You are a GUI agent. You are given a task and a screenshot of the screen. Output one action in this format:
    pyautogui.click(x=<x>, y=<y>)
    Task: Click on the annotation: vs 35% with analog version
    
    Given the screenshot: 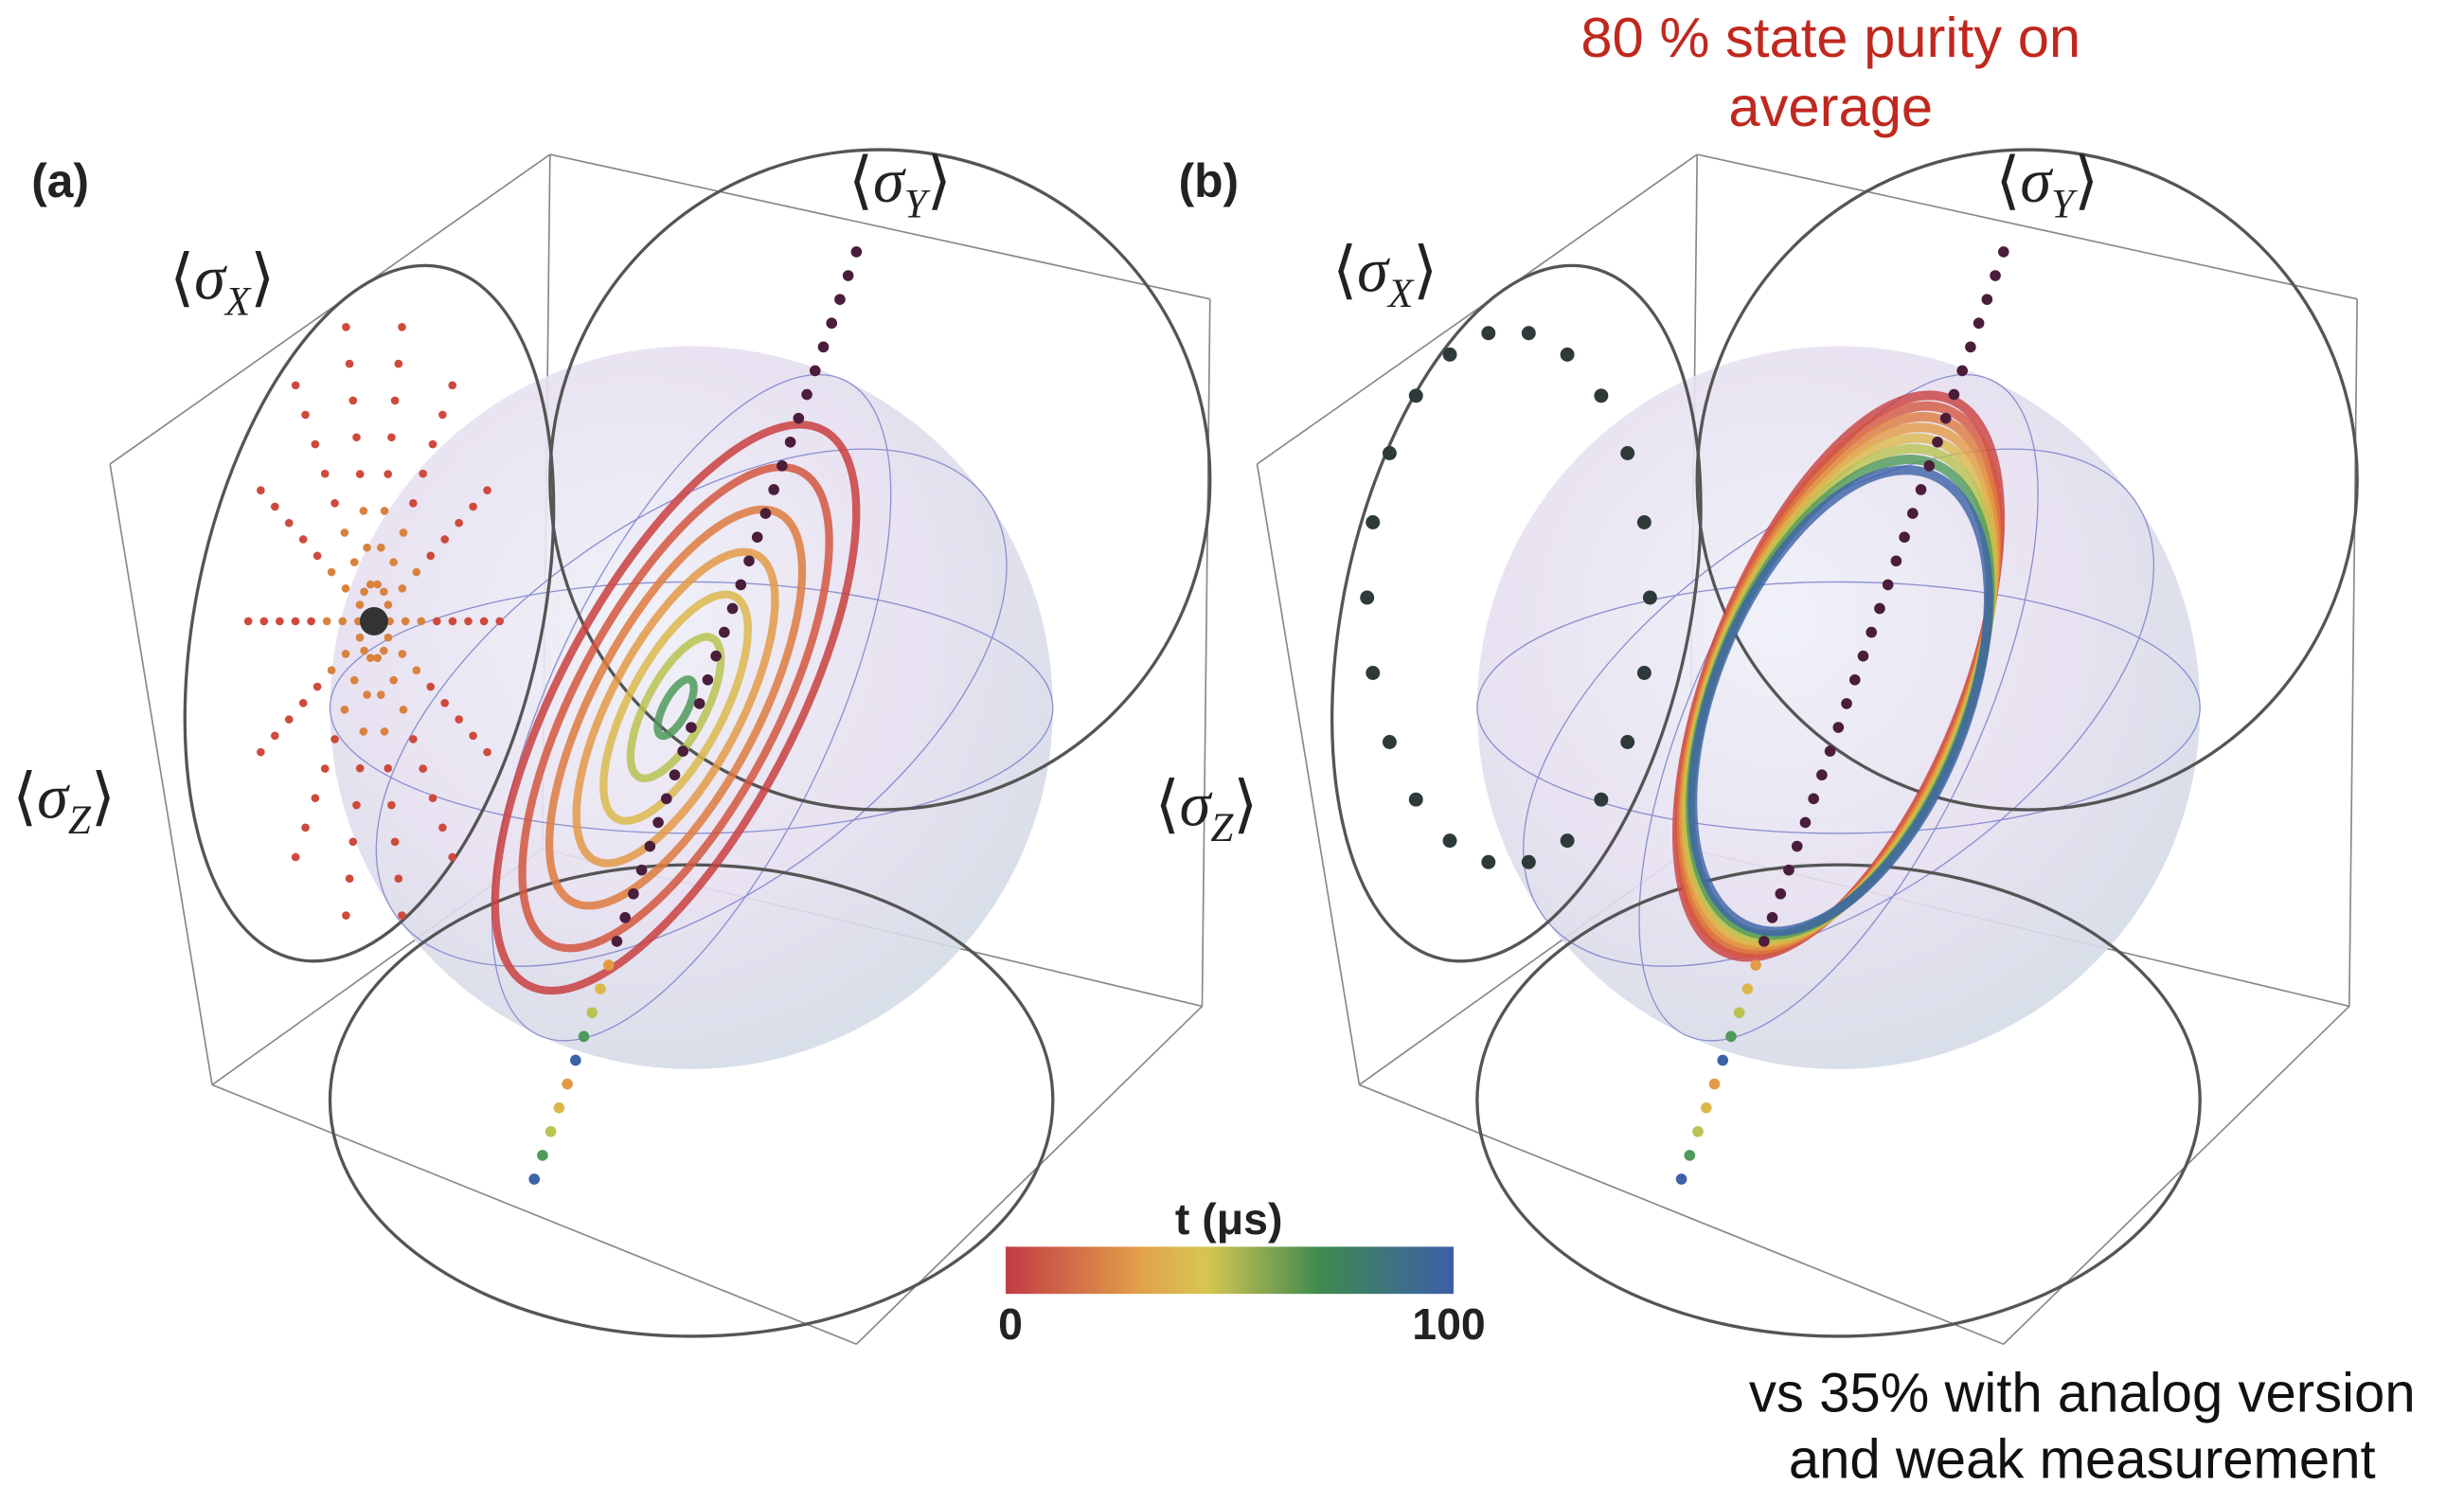 What is the action you would take?
    pyautogui.click(x=2082, y=1393)
    